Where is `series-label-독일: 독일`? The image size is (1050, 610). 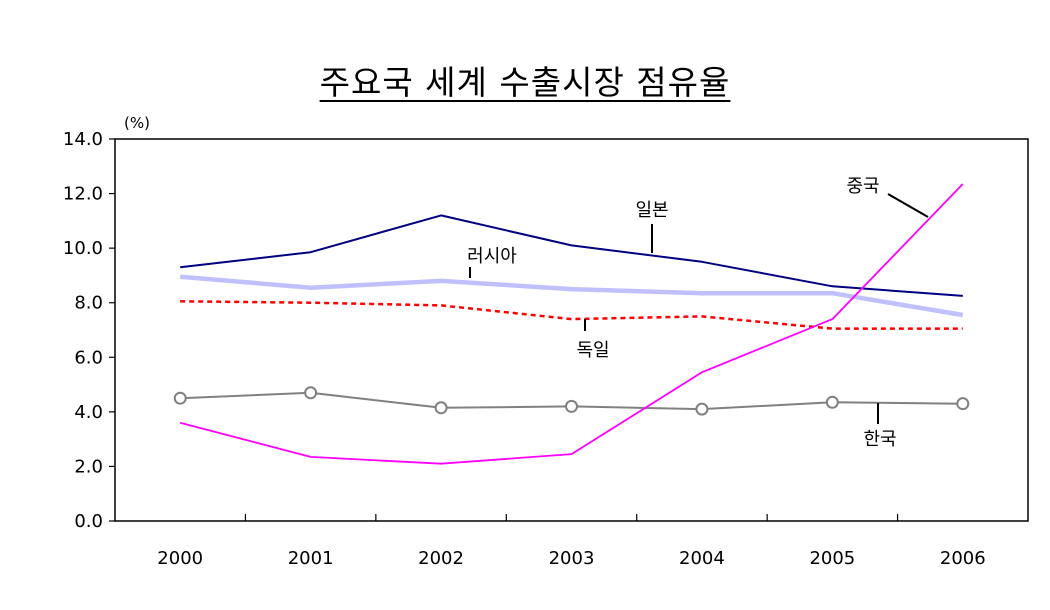 series-label-독일: 독일 is located at coordinates (592, 350).